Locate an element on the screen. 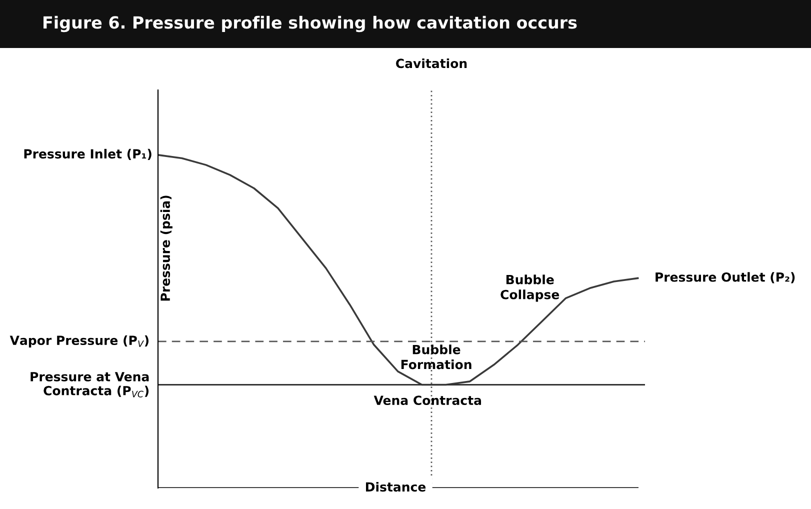  annotation: Vena Contracta is located at coordinates (428, 401).